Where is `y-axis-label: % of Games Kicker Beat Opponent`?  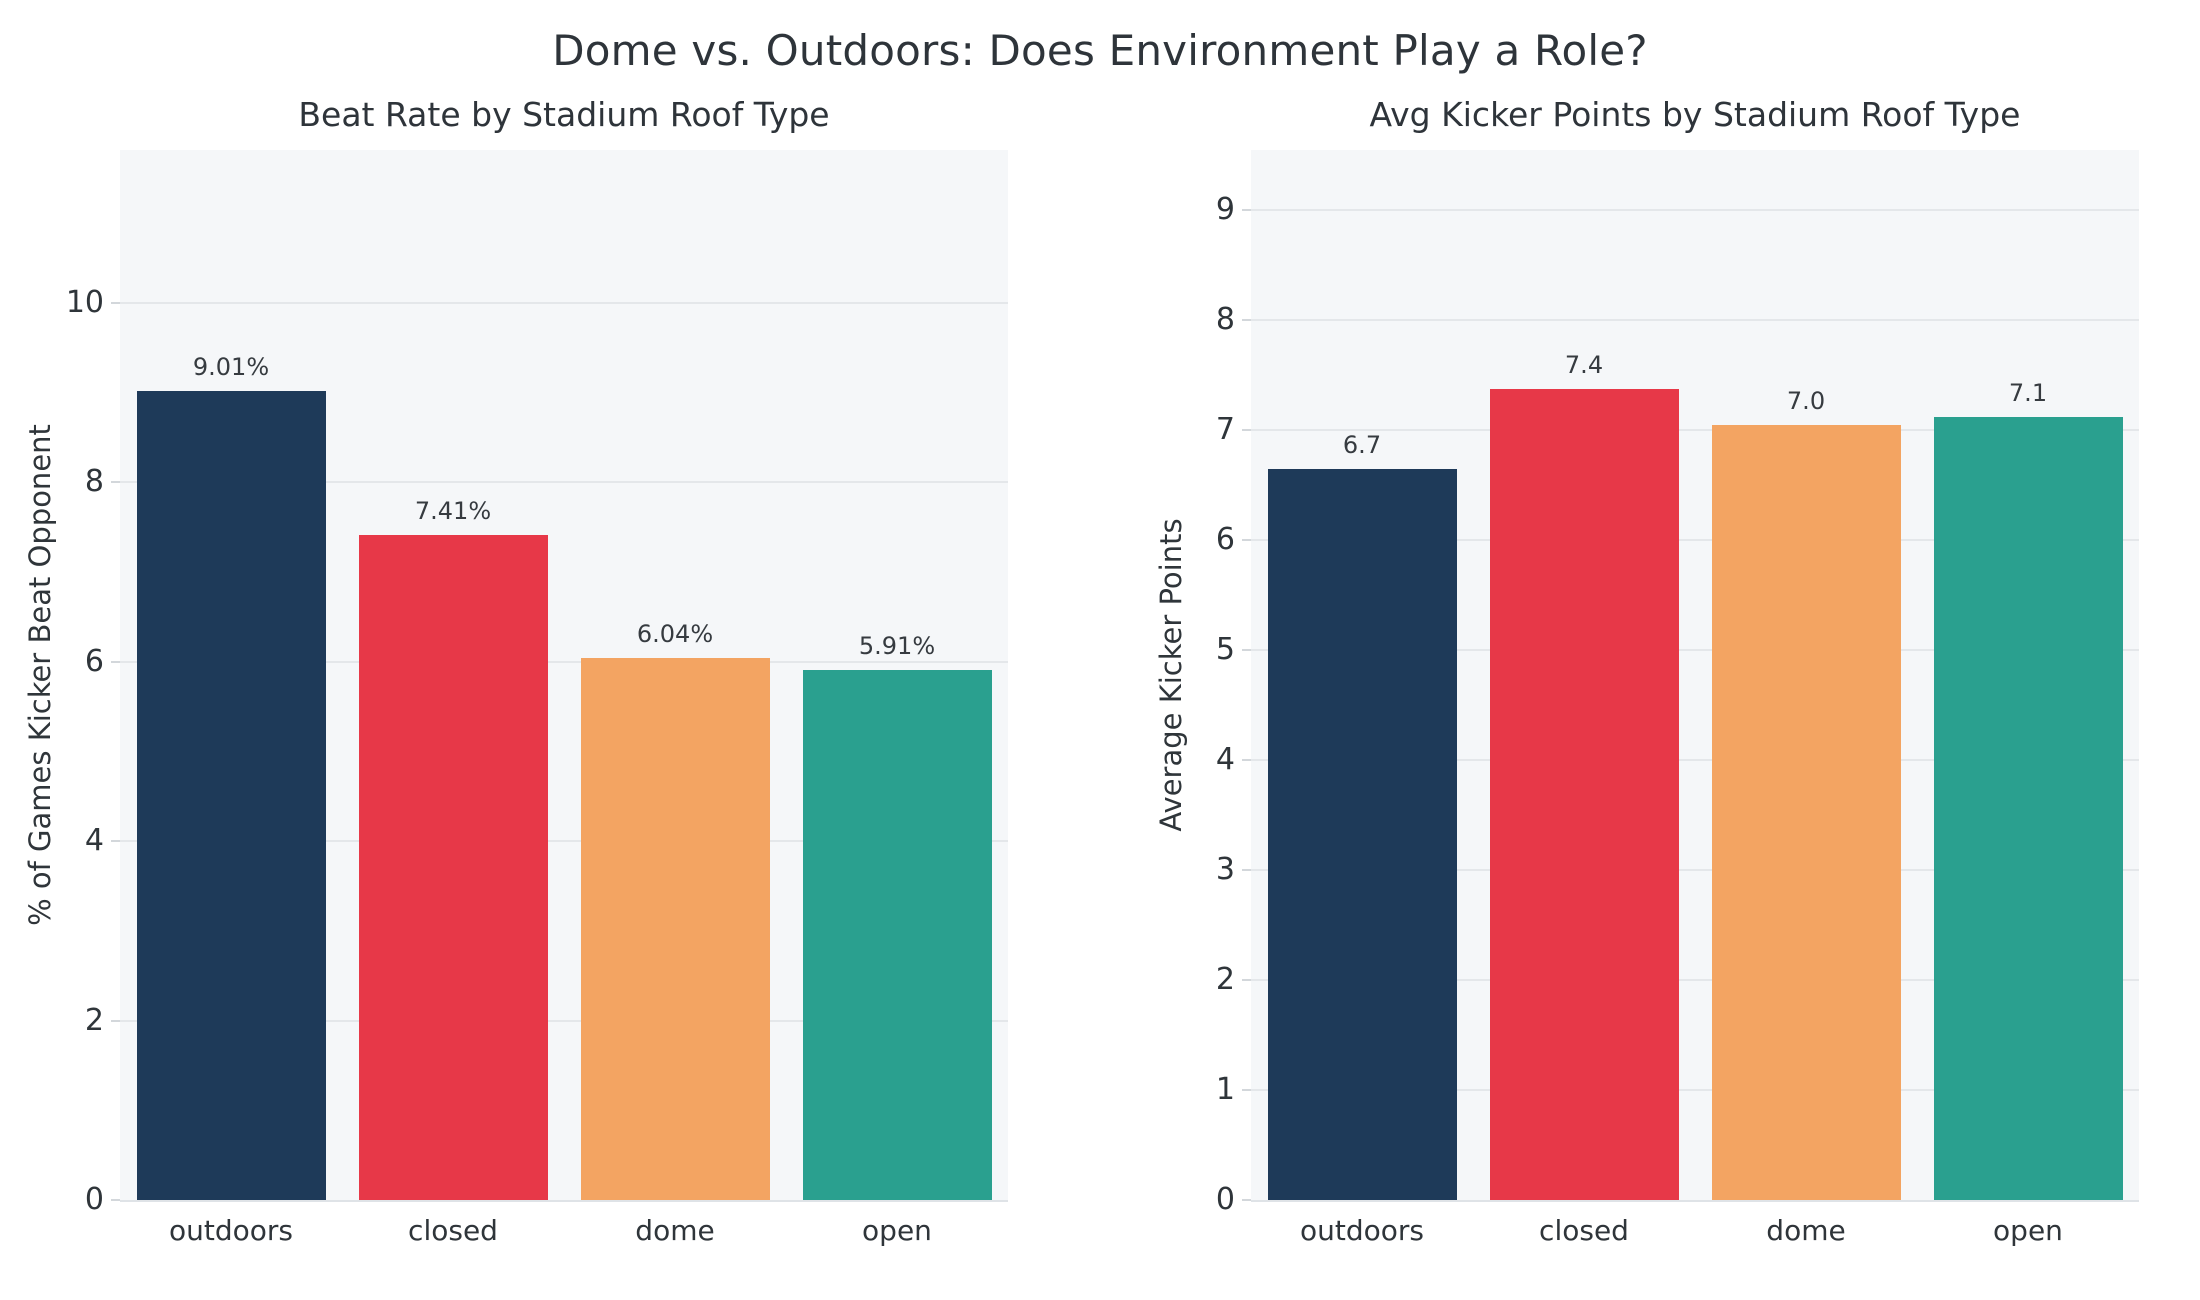 y-axis-label: % of Games Kicker Beat Opponent is located at coordinates (40, 675).